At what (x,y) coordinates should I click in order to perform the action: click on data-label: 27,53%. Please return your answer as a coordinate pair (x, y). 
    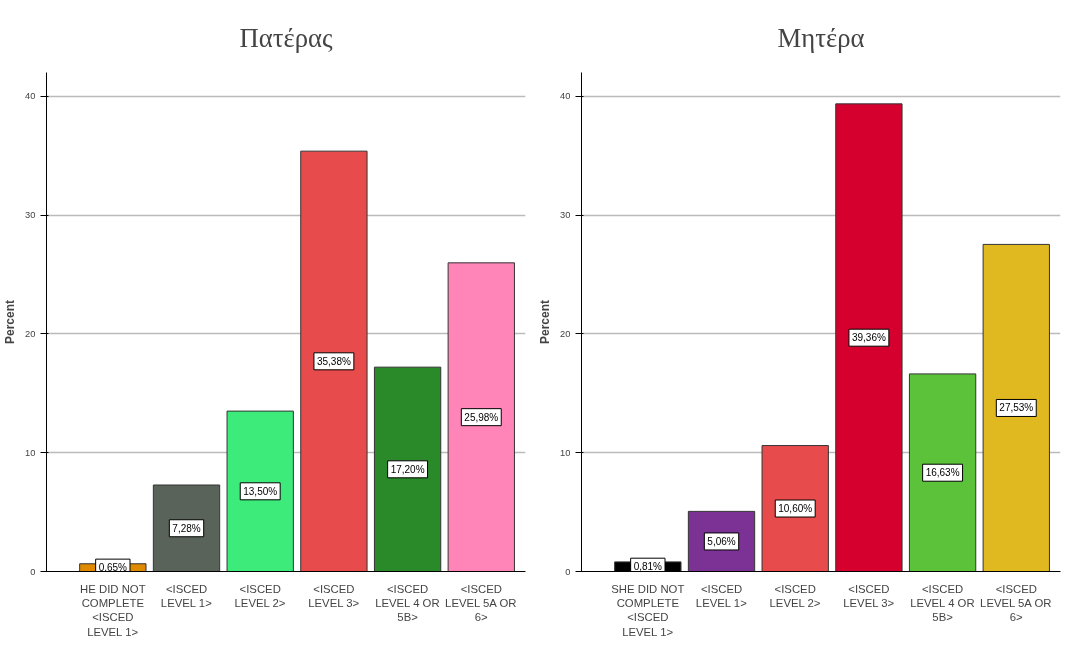
    Looking at the image, I should click on (1016, 408).